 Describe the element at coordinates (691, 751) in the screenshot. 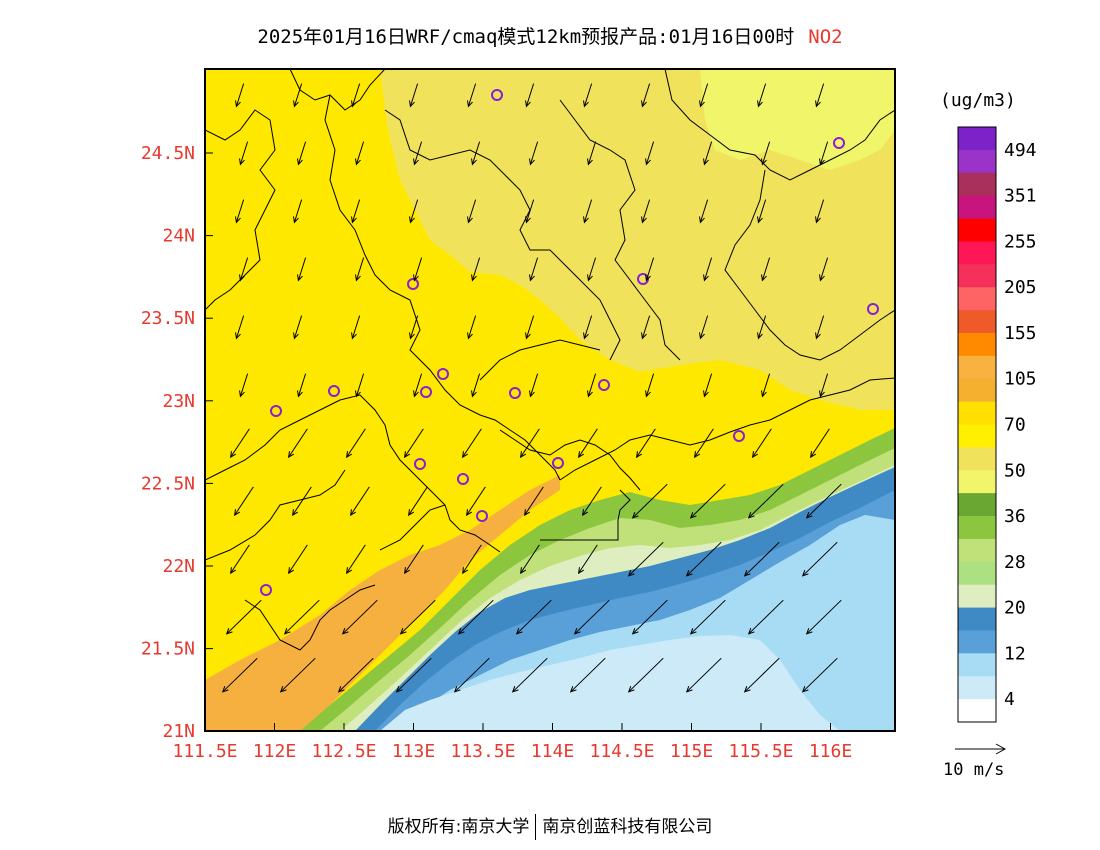

I see `x-tick-label: 115E` at that location.